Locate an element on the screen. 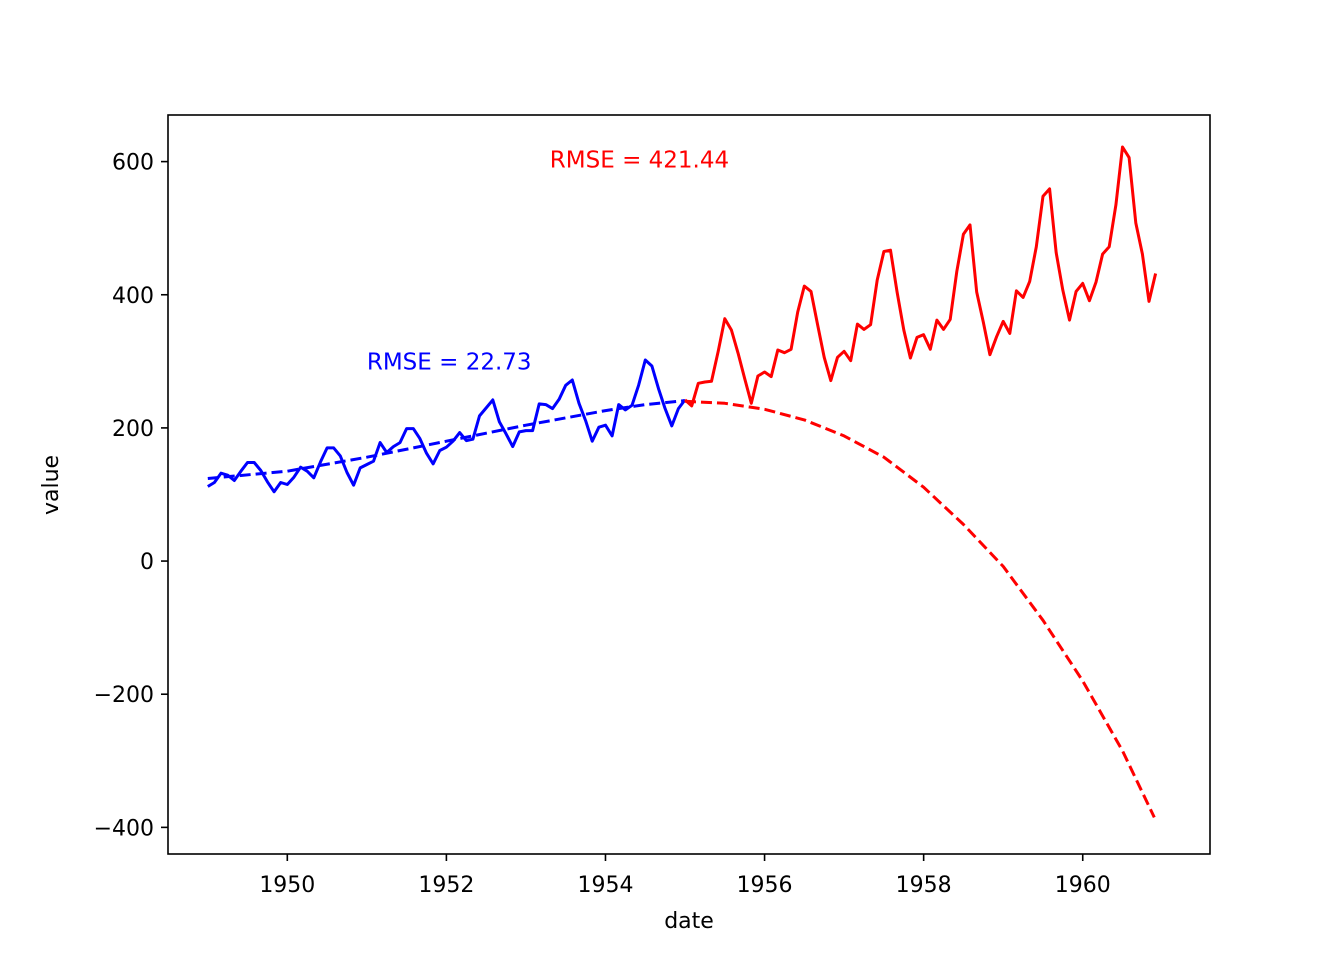  annotation-layer: RMSE = 22.73 RMSE = 421.44 is located at coordinates (548, 262).